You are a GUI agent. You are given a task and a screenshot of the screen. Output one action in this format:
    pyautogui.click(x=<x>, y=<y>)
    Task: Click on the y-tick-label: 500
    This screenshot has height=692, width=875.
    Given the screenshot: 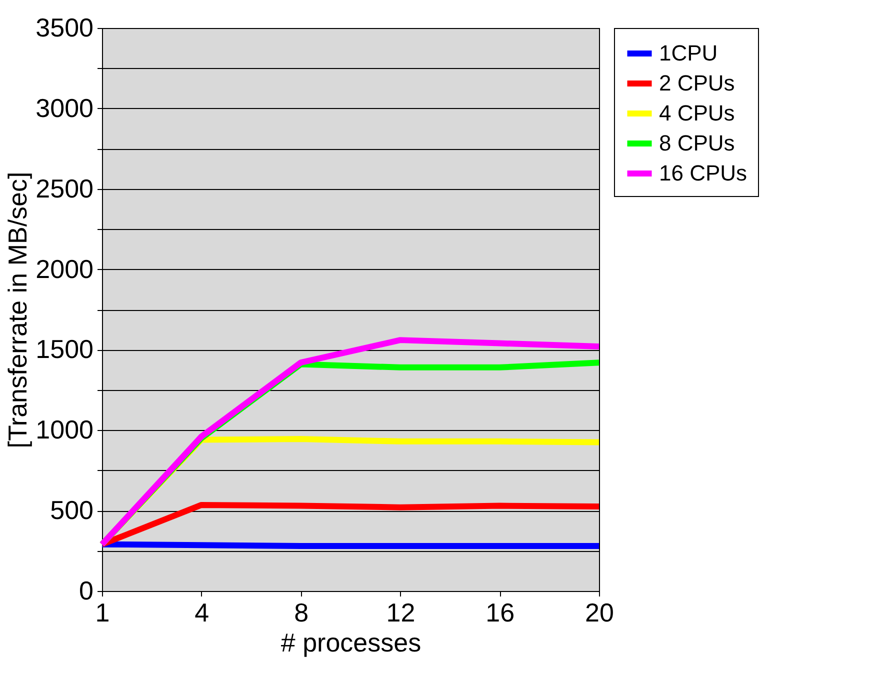 What is the action you would take?
    pyautogui.click(x=72, y=510)
    